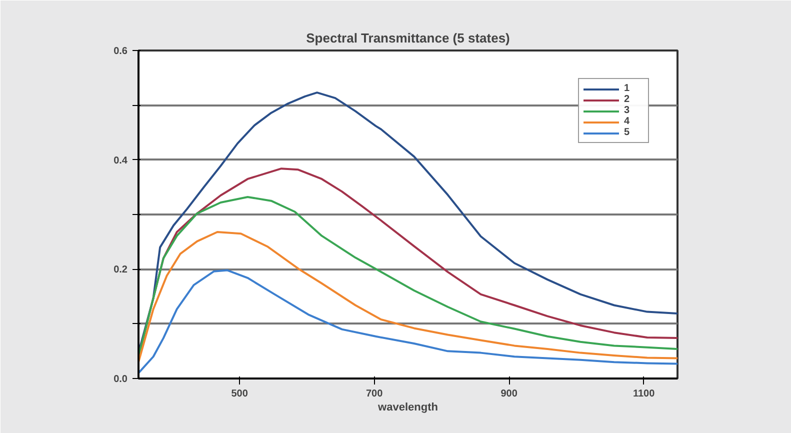 Image resolution: width=791 pixels, height=433 pixels. I want to click on y-tick-label: 0.6, so click(121, 51).